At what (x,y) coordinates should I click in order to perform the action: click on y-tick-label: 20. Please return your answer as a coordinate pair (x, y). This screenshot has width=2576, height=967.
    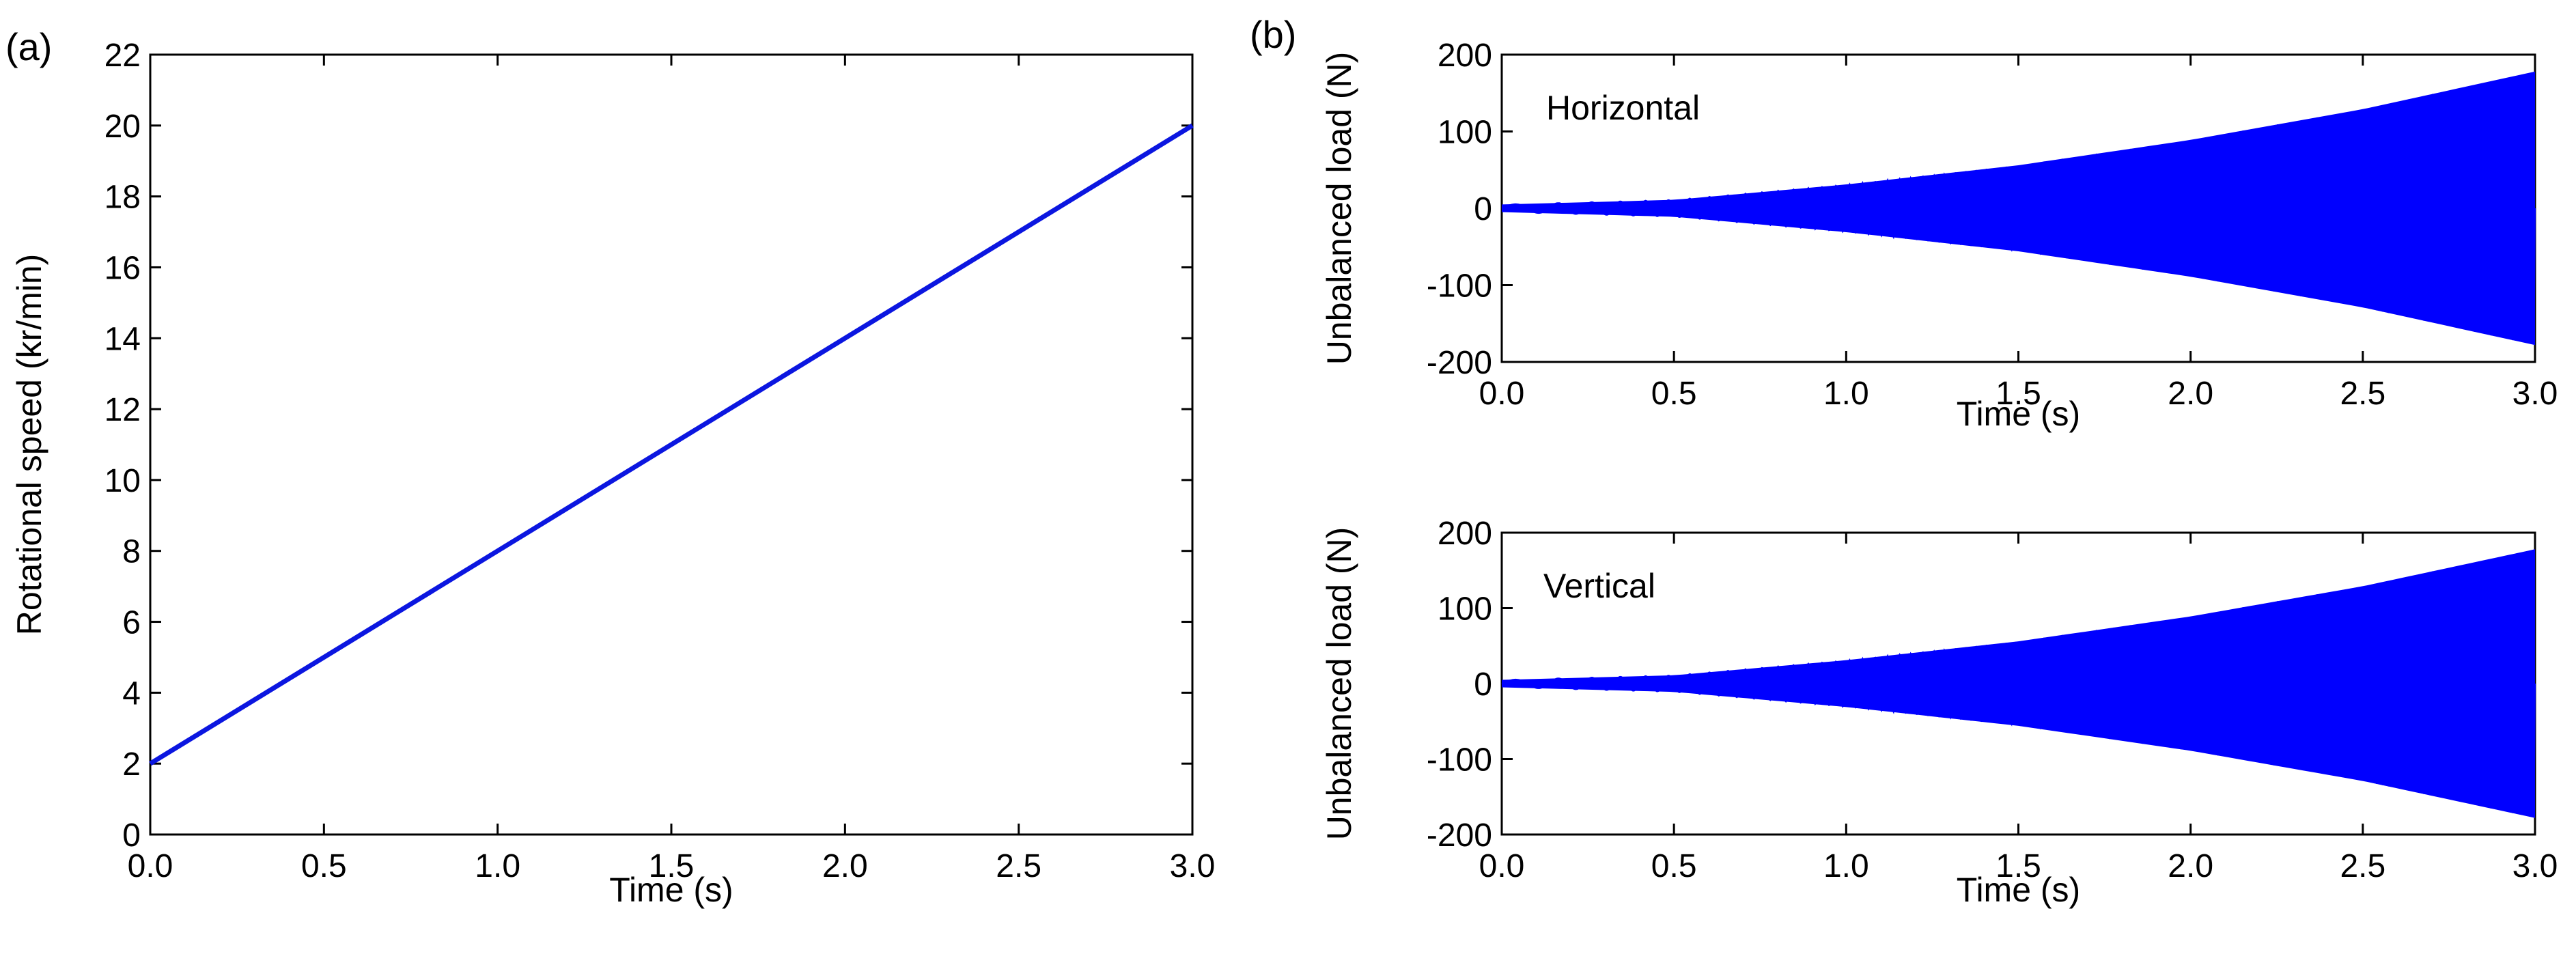
    Looking at the image, I should click on (123, 127).